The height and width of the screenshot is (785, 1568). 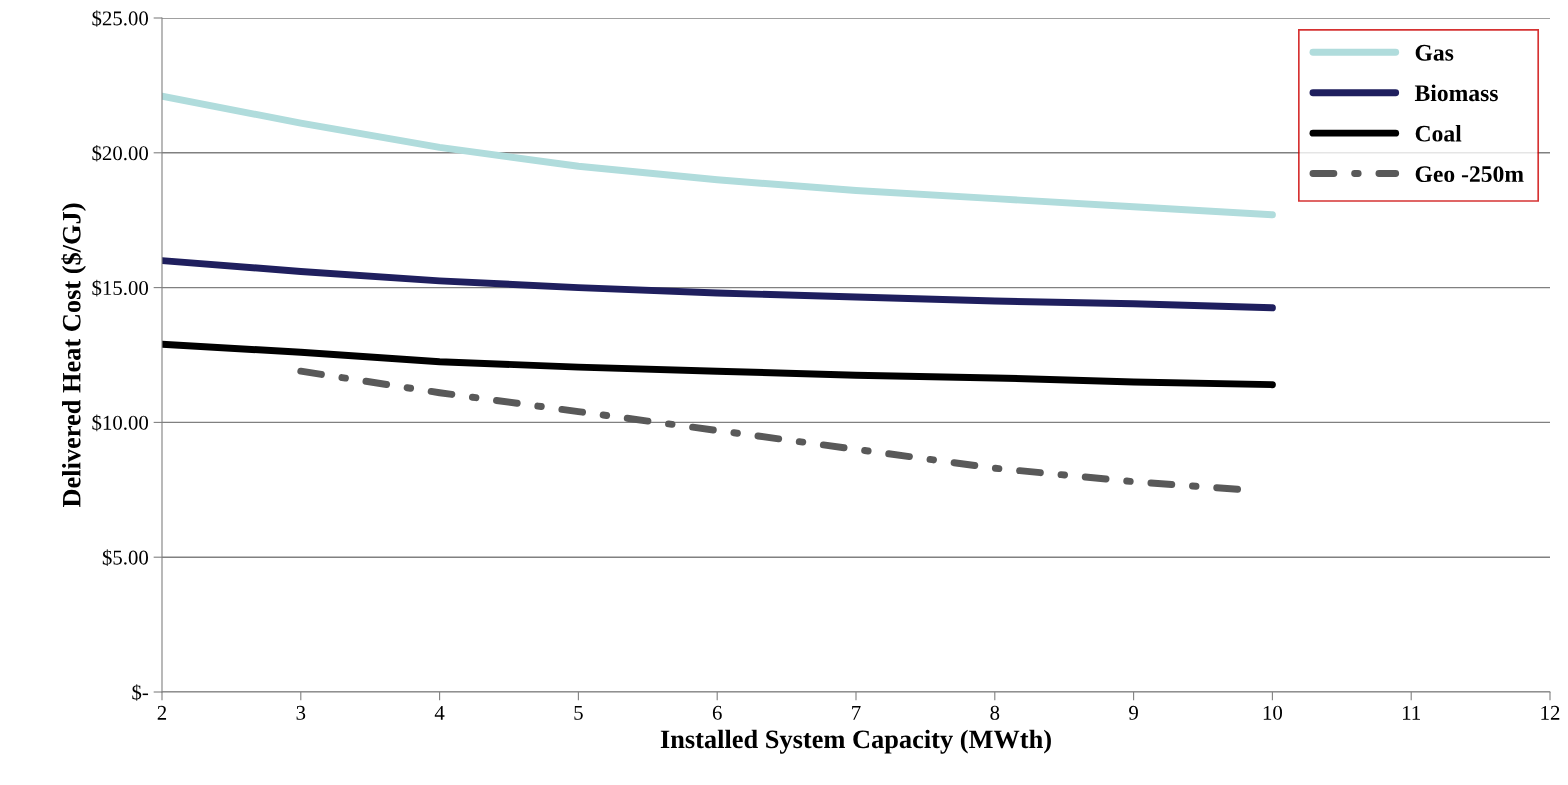 What do you see at coordinates (1550, 712) in the screenshot?
I see `x-tick-label: 12` at bounding box center [1550, 712].